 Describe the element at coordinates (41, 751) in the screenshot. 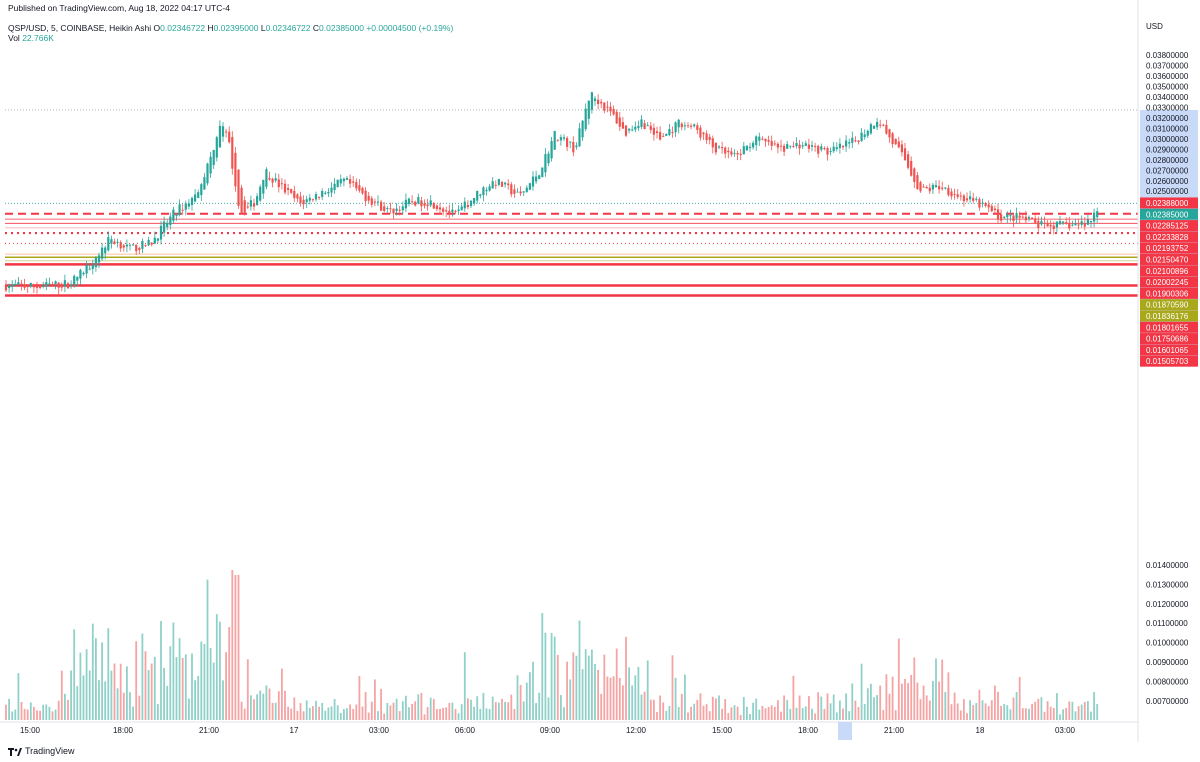

I see `footer-brand: TradingView` at that location.